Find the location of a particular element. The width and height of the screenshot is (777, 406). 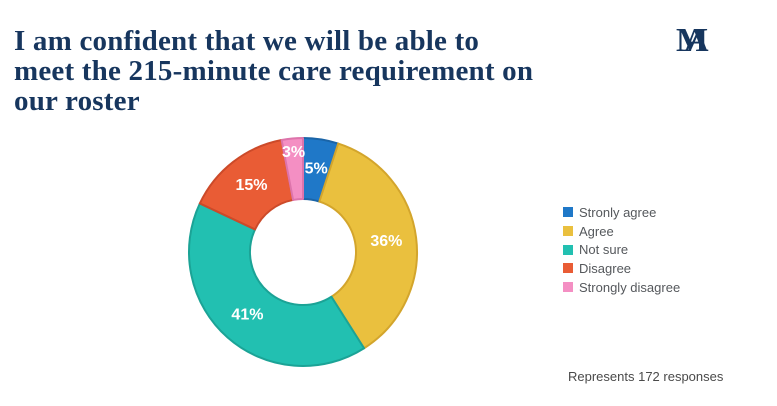

legend-label: Strongly disagree is located at coordinates (630, 287).